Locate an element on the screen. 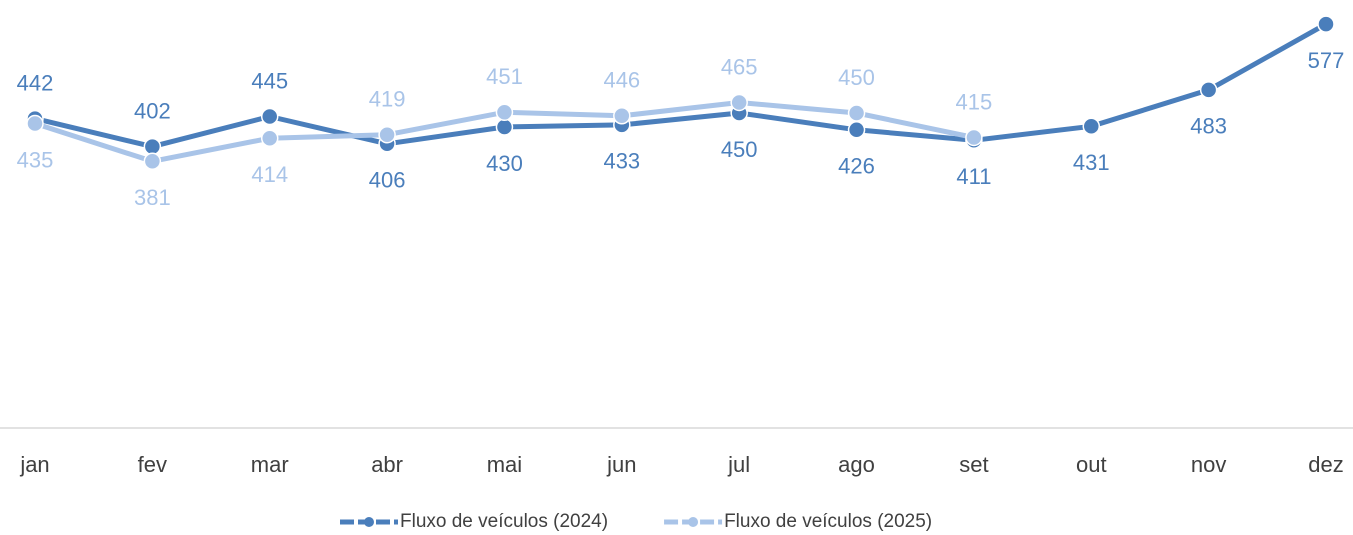  legend-item: Fluxo de veículos (2025) is located at coordinates (798, 521).